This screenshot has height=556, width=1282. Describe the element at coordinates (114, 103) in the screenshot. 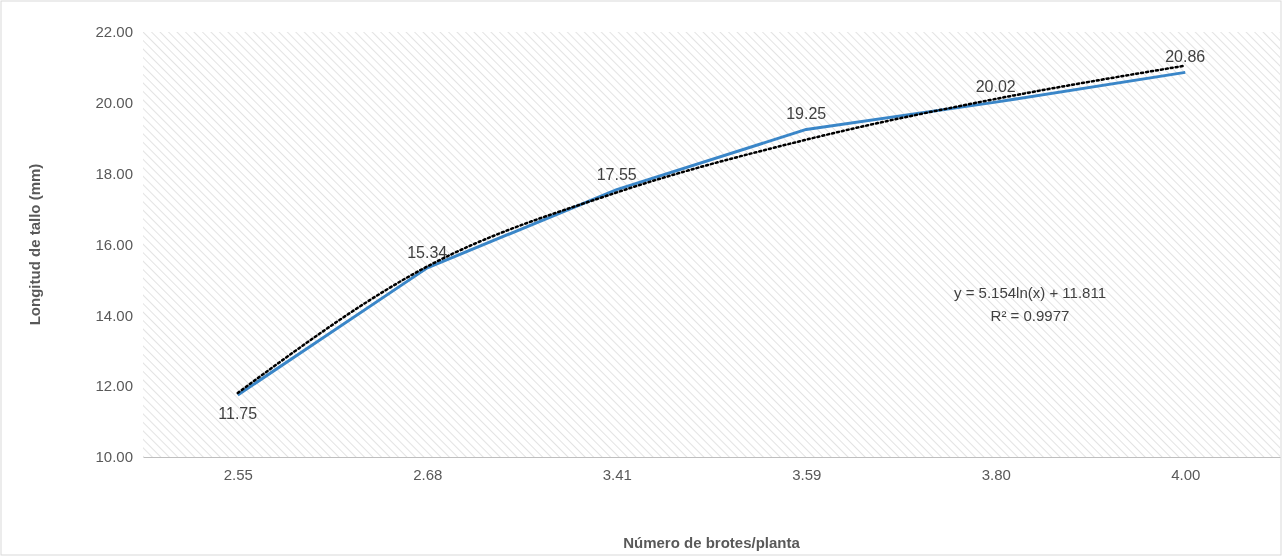

I see `y-tick-label: 20.00` at that location.